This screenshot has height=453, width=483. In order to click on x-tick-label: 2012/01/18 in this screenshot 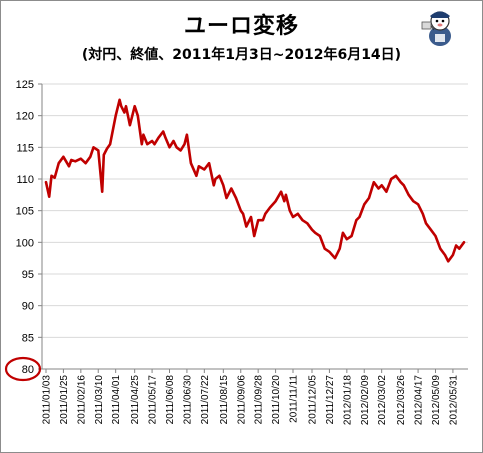, I will do `click(347, 400)`.